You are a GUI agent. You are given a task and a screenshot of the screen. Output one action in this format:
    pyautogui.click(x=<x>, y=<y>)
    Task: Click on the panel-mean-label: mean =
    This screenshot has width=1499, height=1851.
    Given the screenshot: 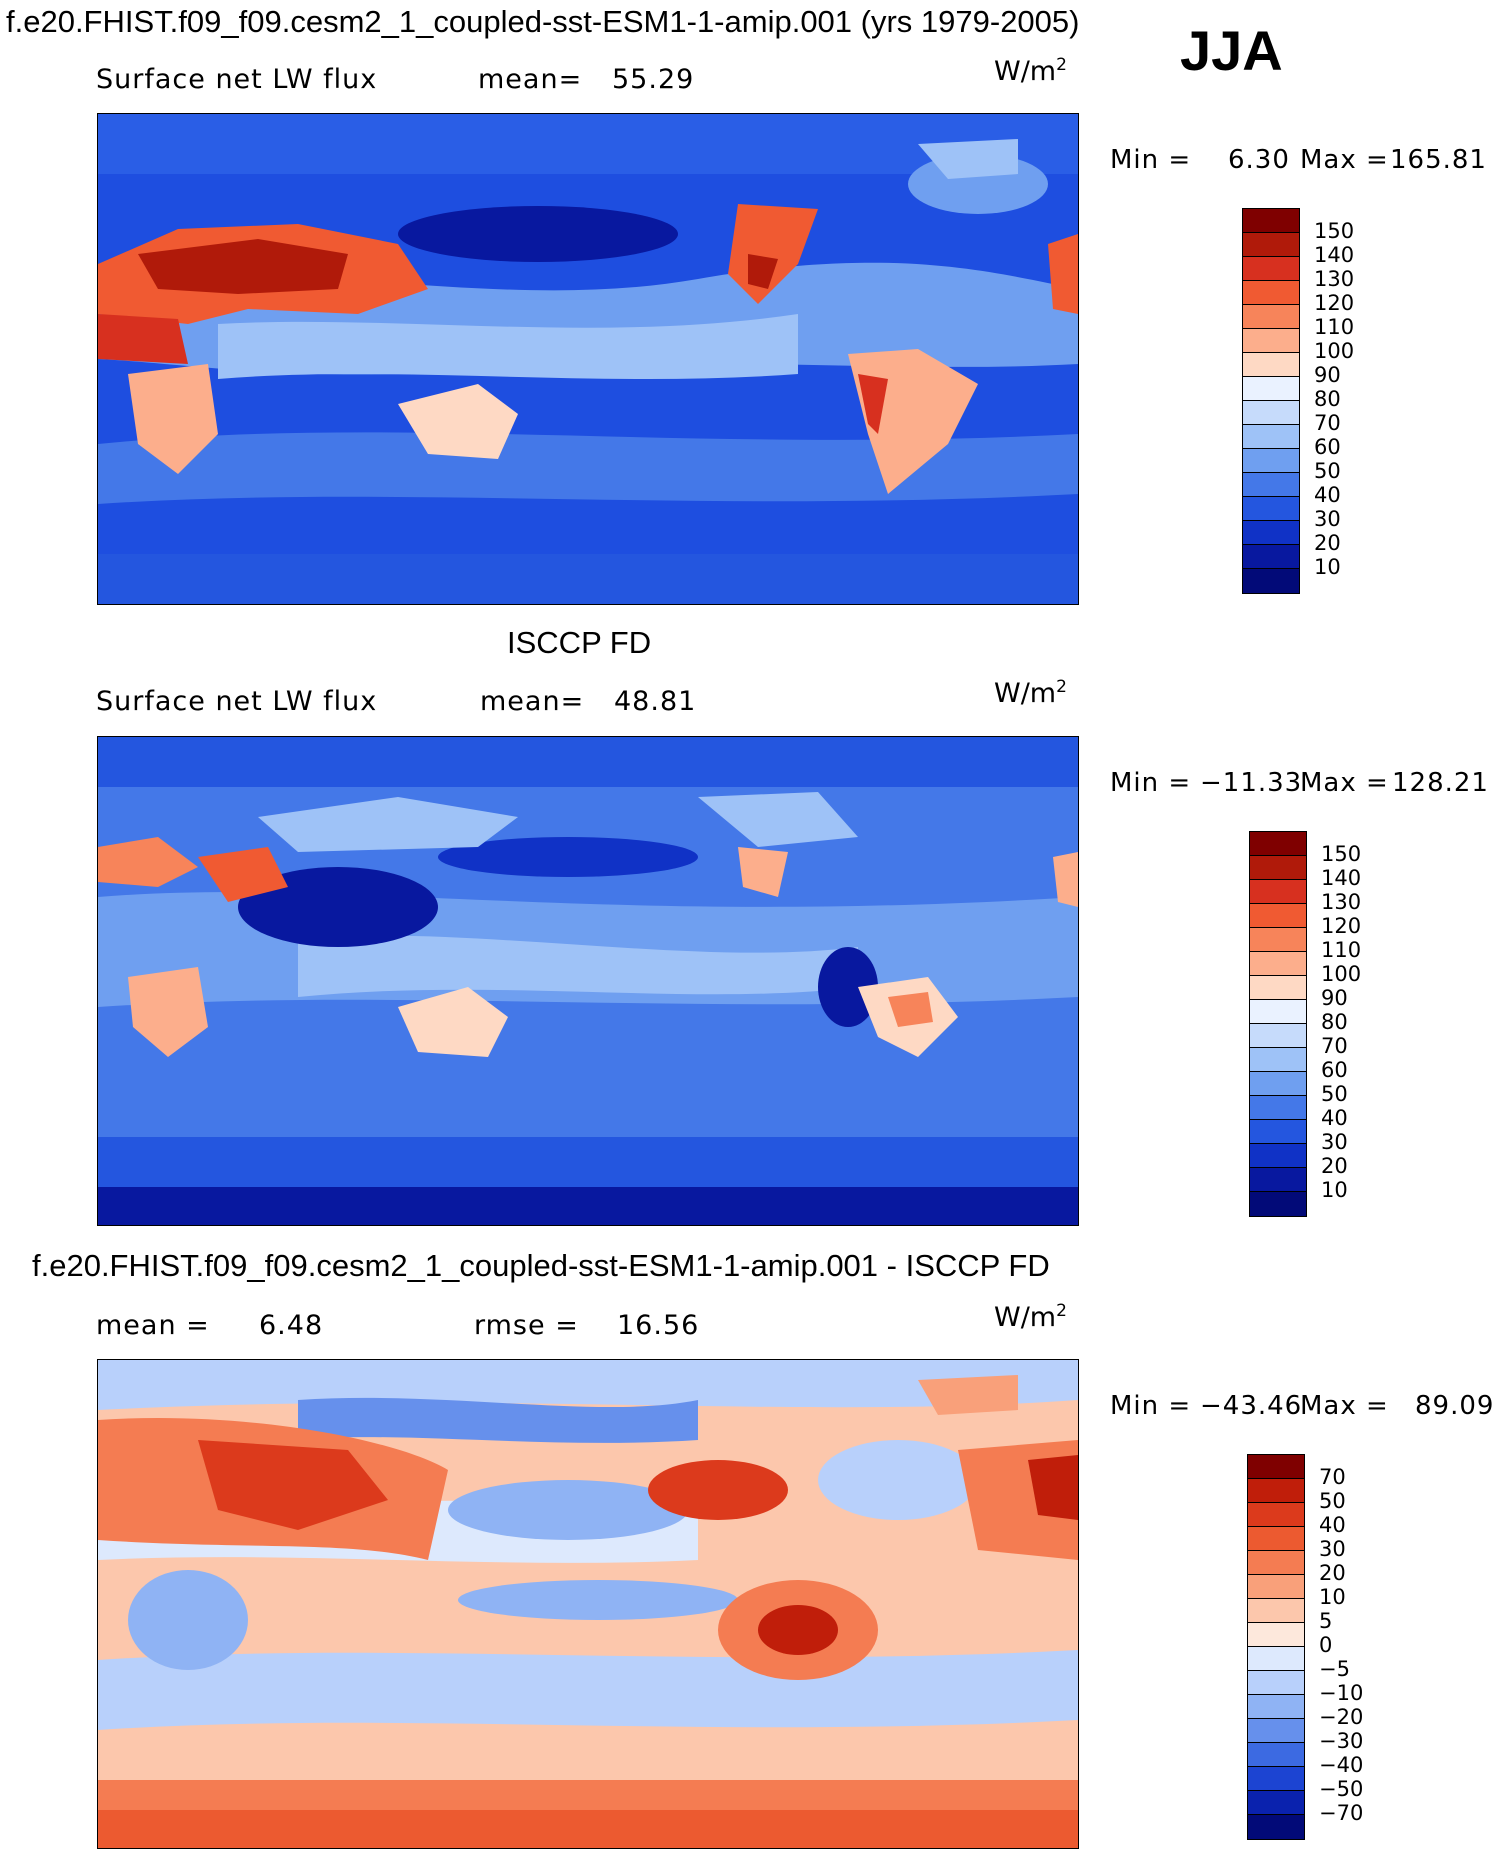 What is the action you would take?
    pyautogui.click(x=153, y=1325)
    